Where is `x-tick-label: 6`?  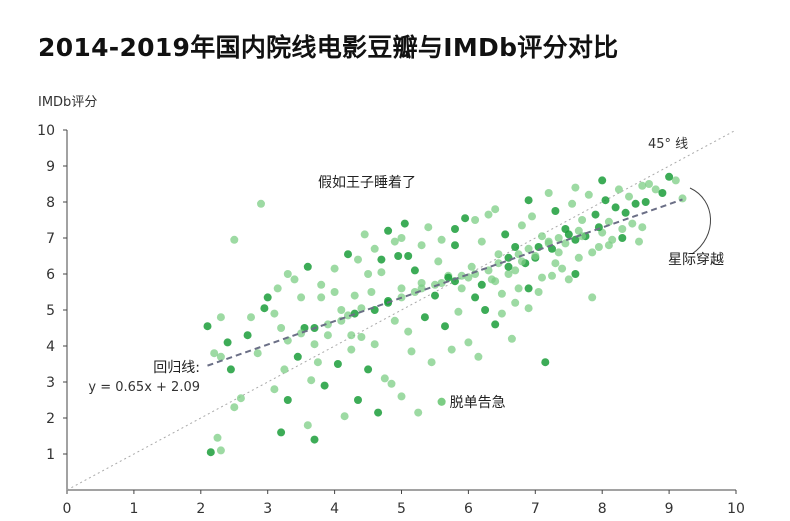 x-tick-label: 6 is located at coordinates (468, 509).